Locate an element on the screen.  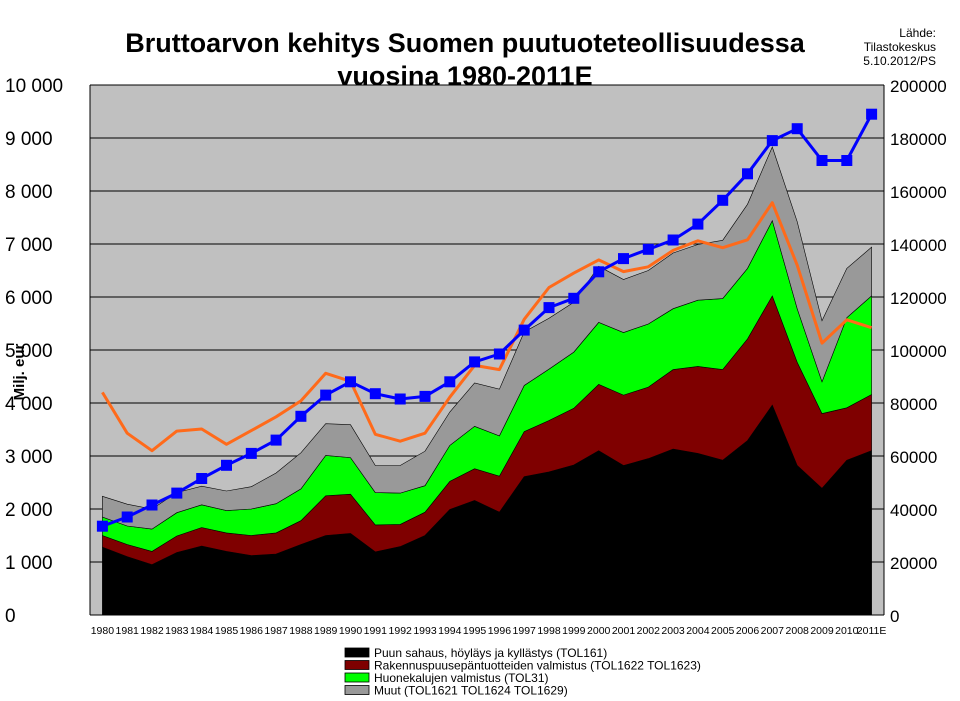
y-right-tick-label: 100000 is located at coordinates (918, 351).